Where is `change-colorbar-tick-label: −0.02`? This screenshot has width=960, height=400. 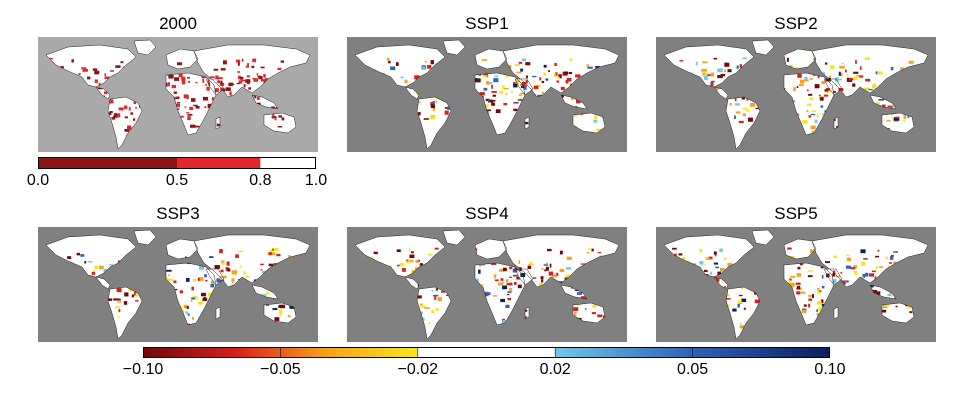
change-colorbar-tick-label: −0.02 is located at coordinates (418, 369).